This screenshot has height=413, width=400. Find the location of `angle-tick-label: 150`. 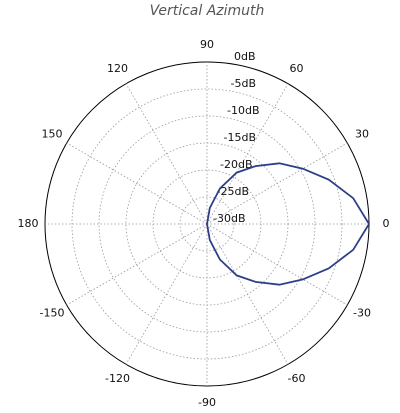

angle-tick-label: 150 is located at coordinates (51, 134).